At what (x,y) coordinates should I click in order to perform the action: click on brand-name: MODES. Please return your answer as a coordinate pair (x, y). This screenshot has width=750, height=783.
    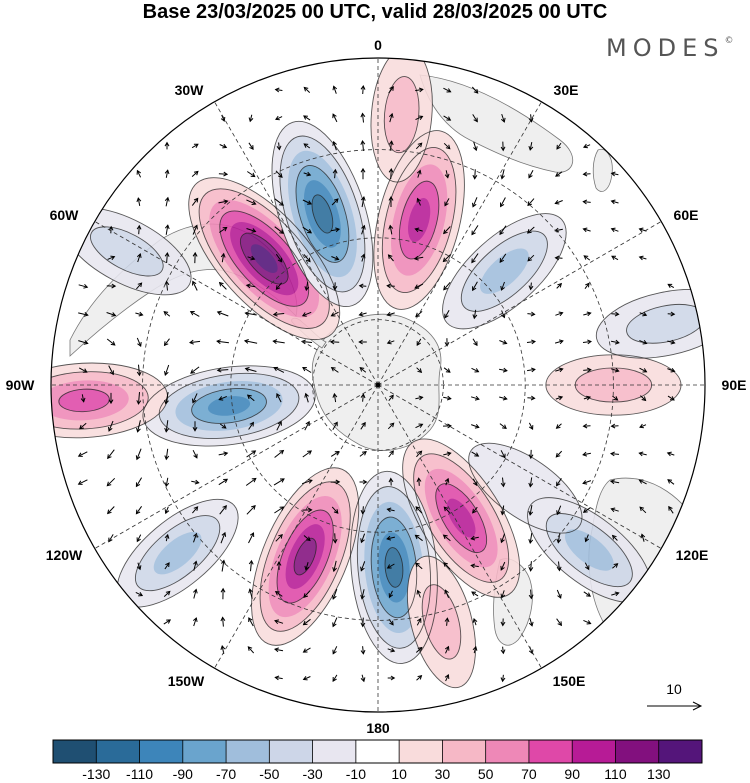
    Looking at the image, I should click on (665, 48).